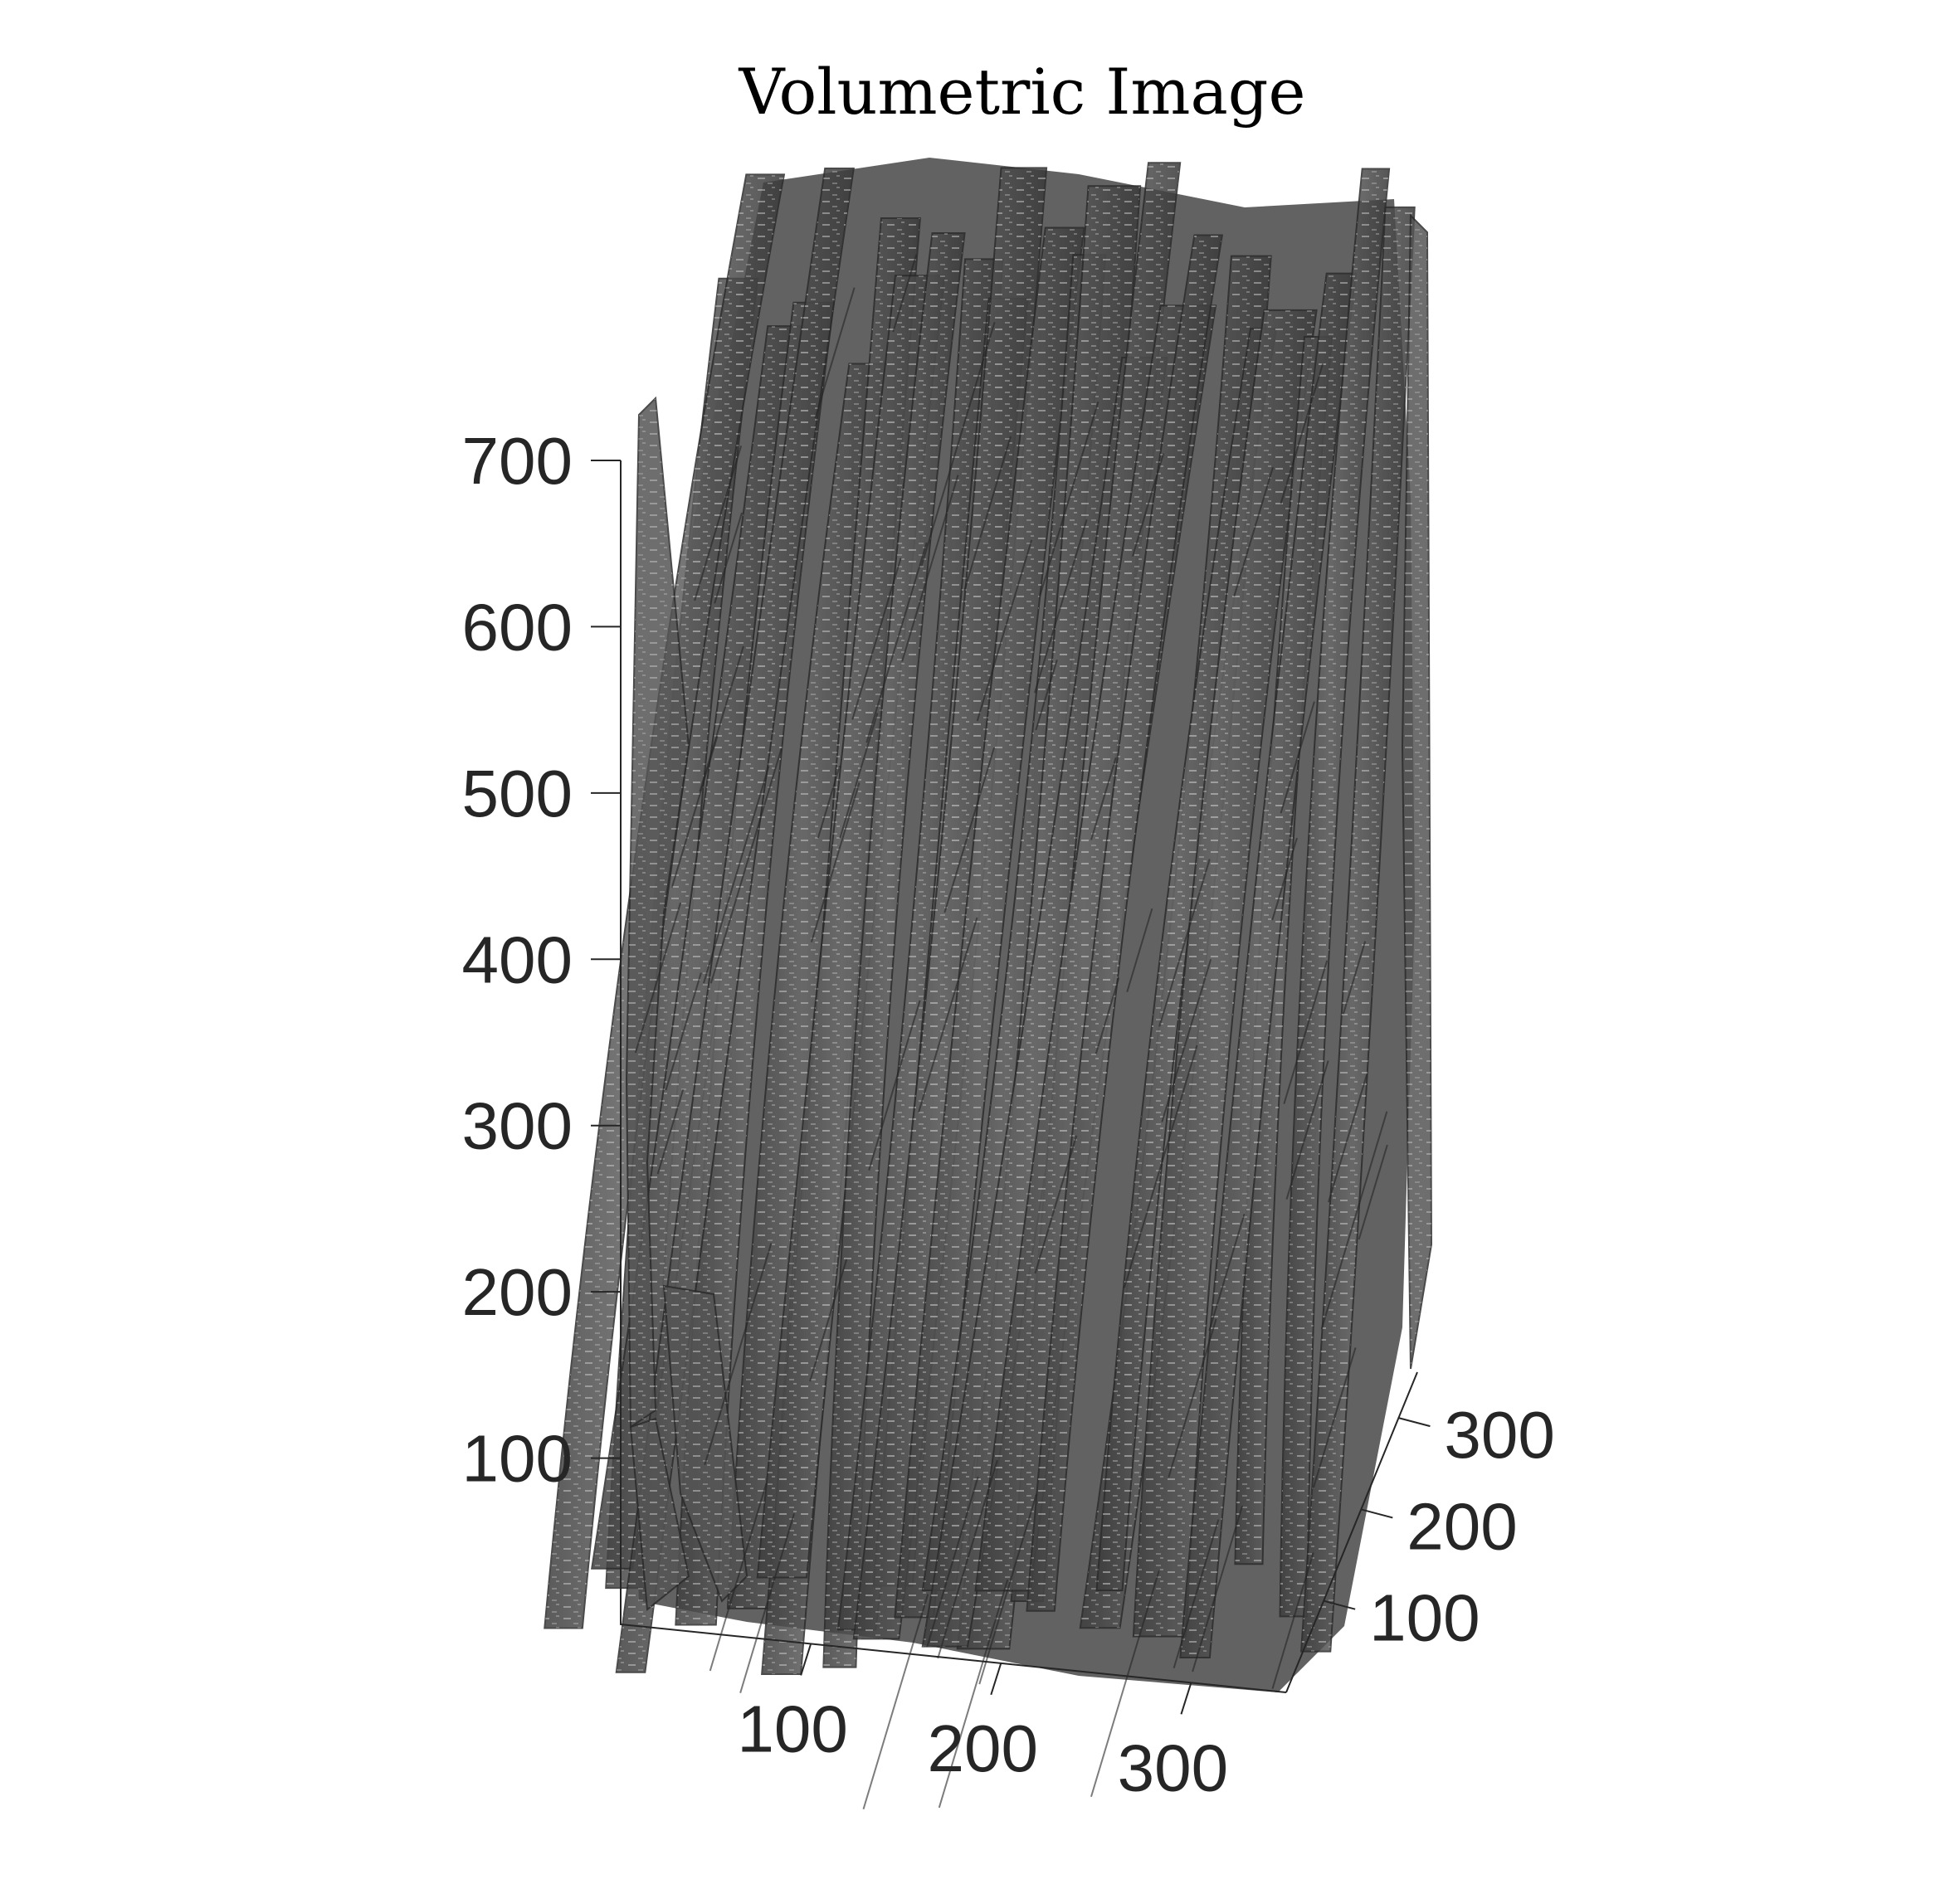 This screenshot has height=1894, width=1960. I want to click on x-ticks: 100 200 300, so click(982, 1723).